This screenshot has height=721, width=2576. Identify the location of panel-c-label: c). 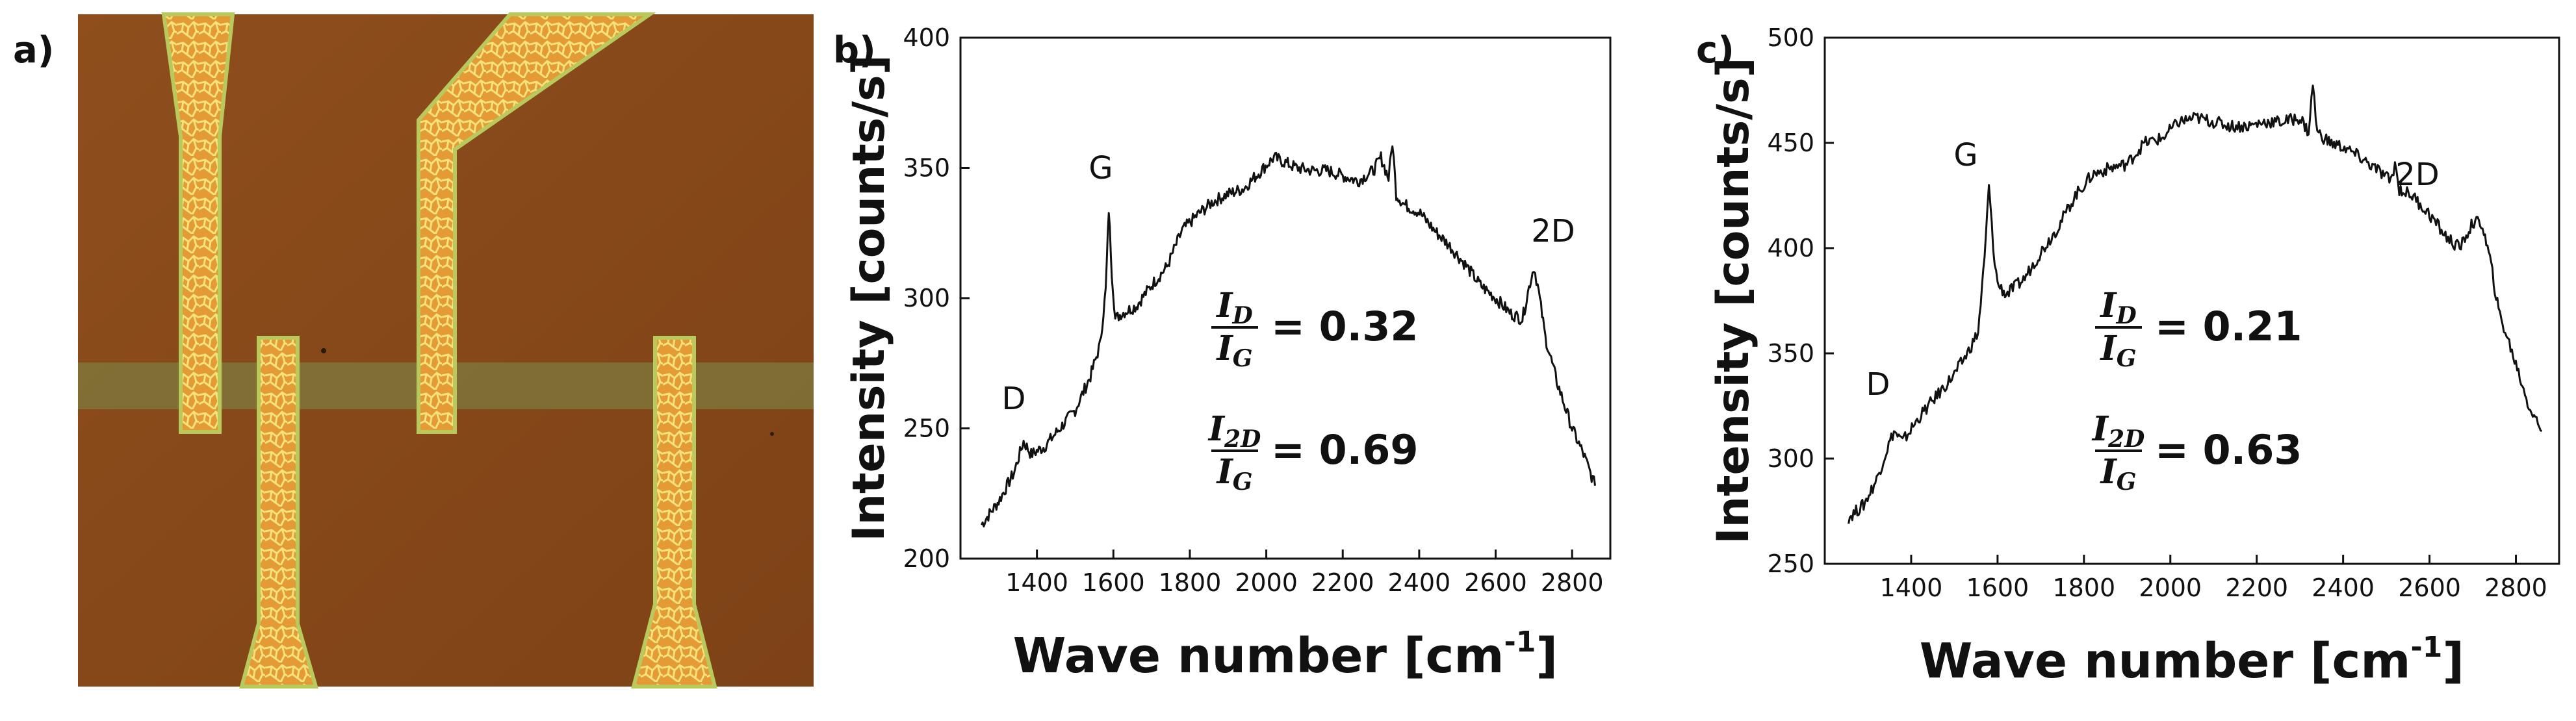
(1715, 50).